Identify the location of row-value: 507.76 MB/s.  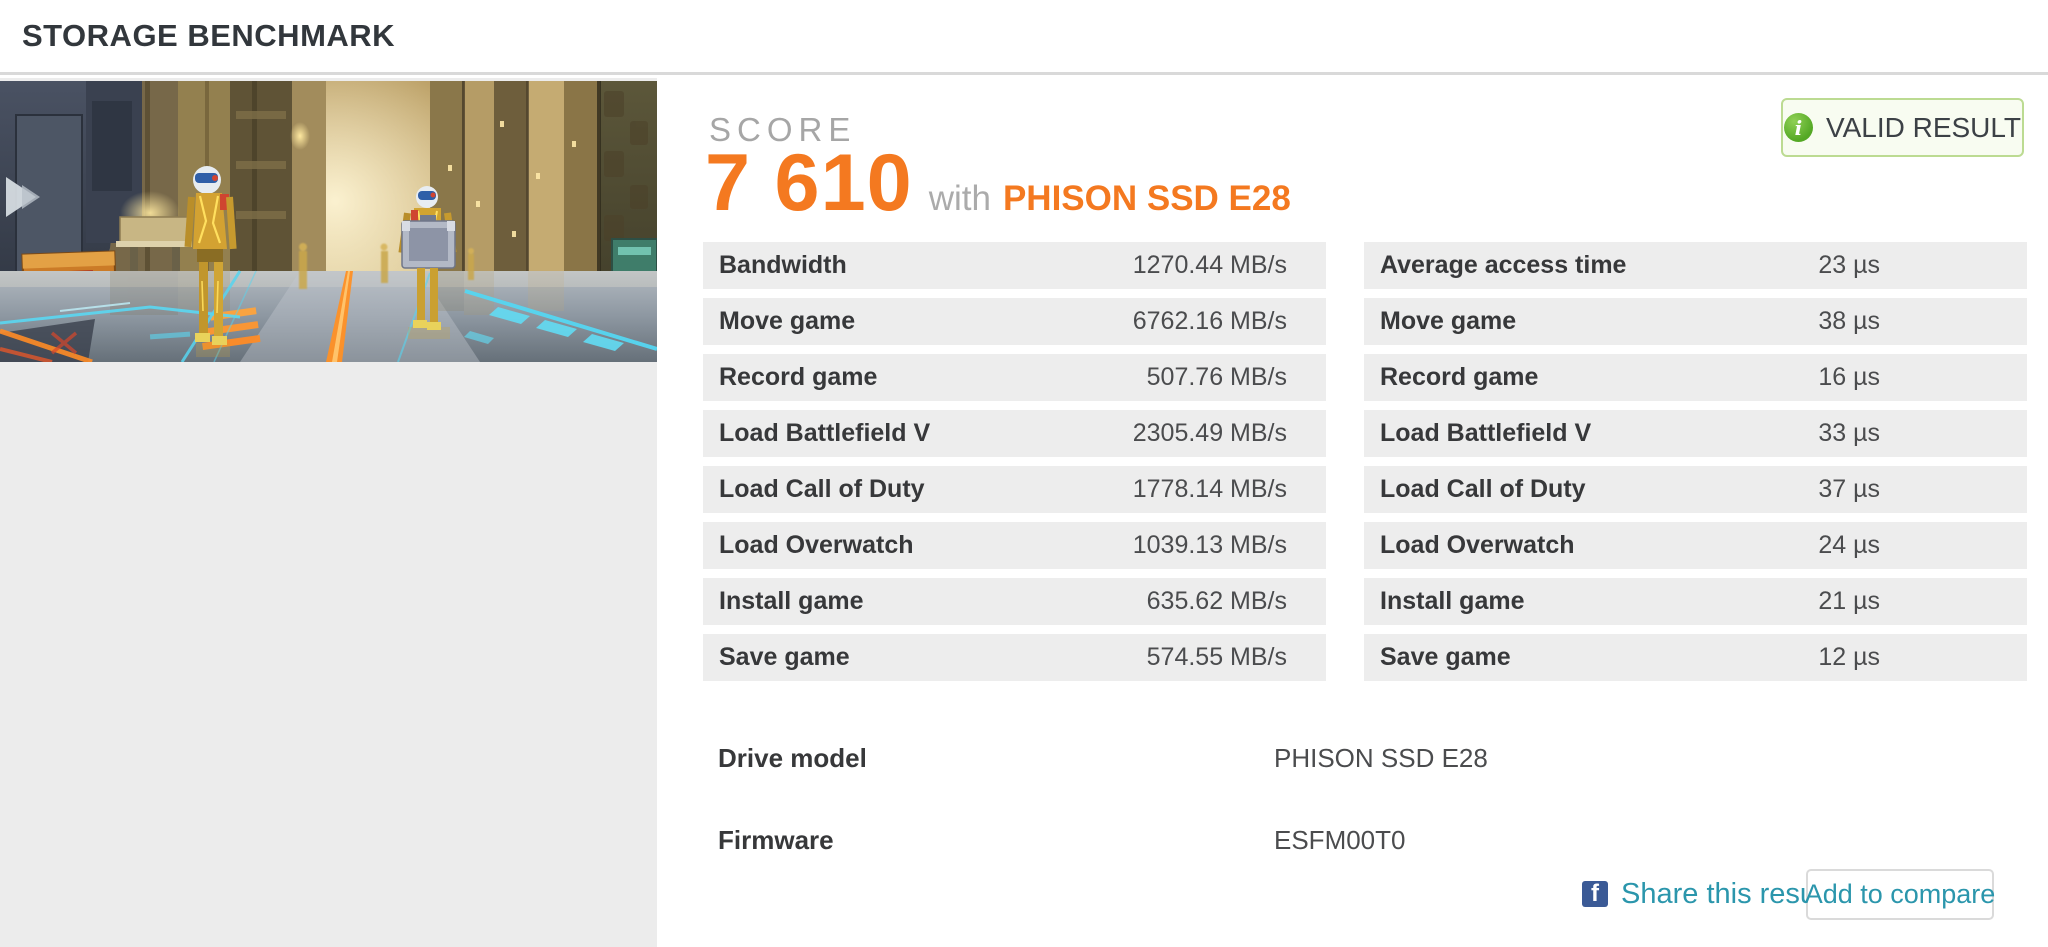
(1216, 377).